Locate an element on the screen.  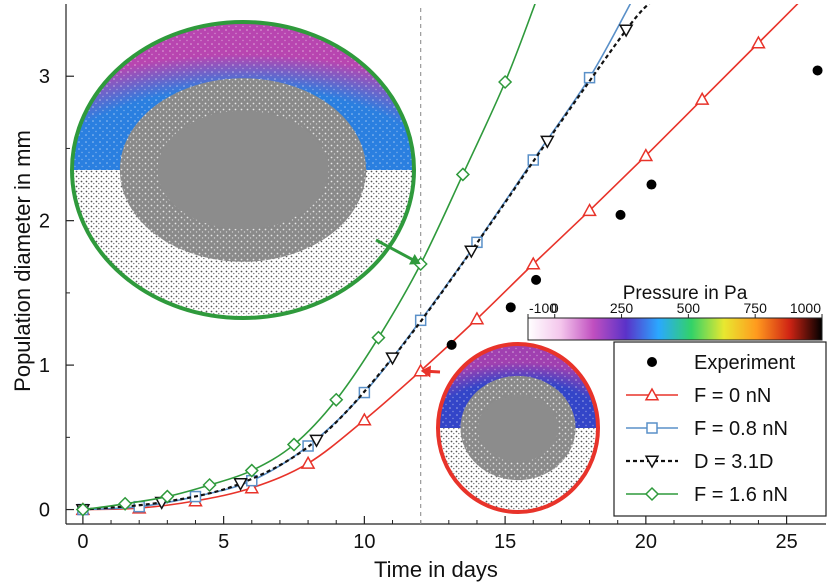
y-tick-label: 1 is located at coordinates (44, 366).